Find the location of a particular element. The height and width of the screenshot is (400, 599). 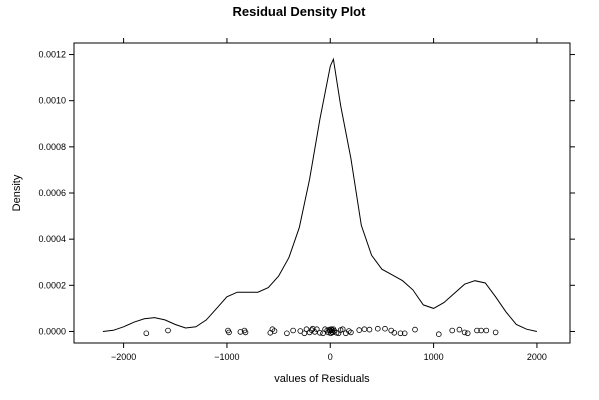

y-tick-label: 0.0012 is located at coordinates (52, 55).